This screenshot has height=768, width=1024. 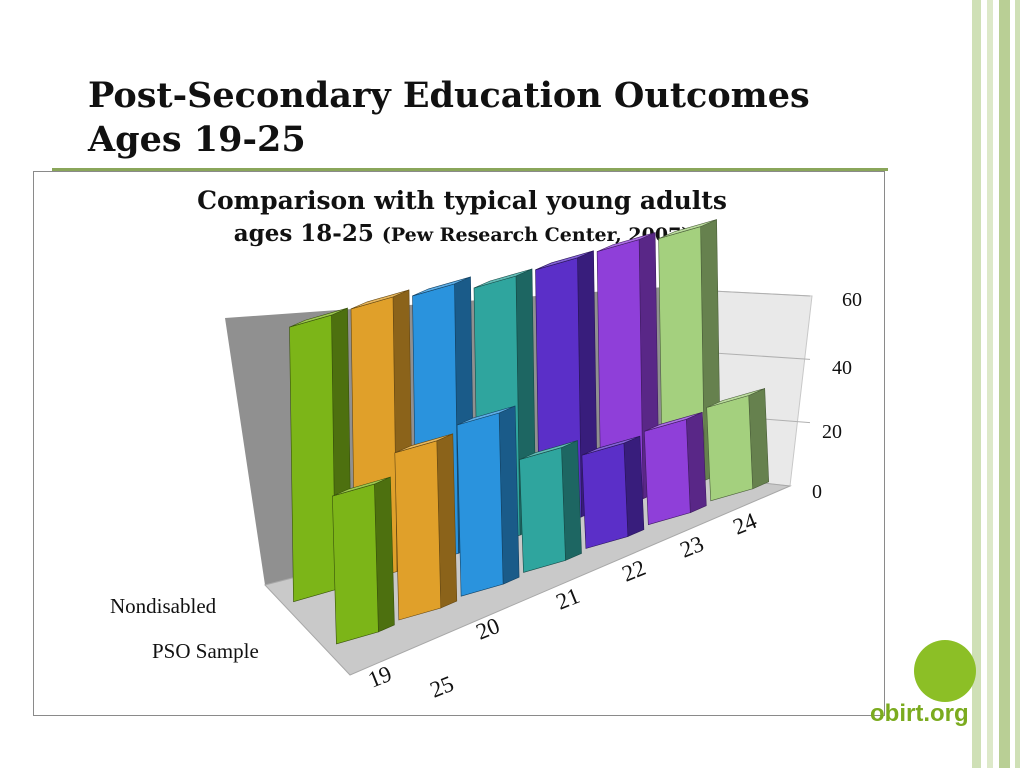 What do you see at coordinates (568, 599) in the screenshot?
I see `x-tick-label: 21` at bounding box center [568, 599].